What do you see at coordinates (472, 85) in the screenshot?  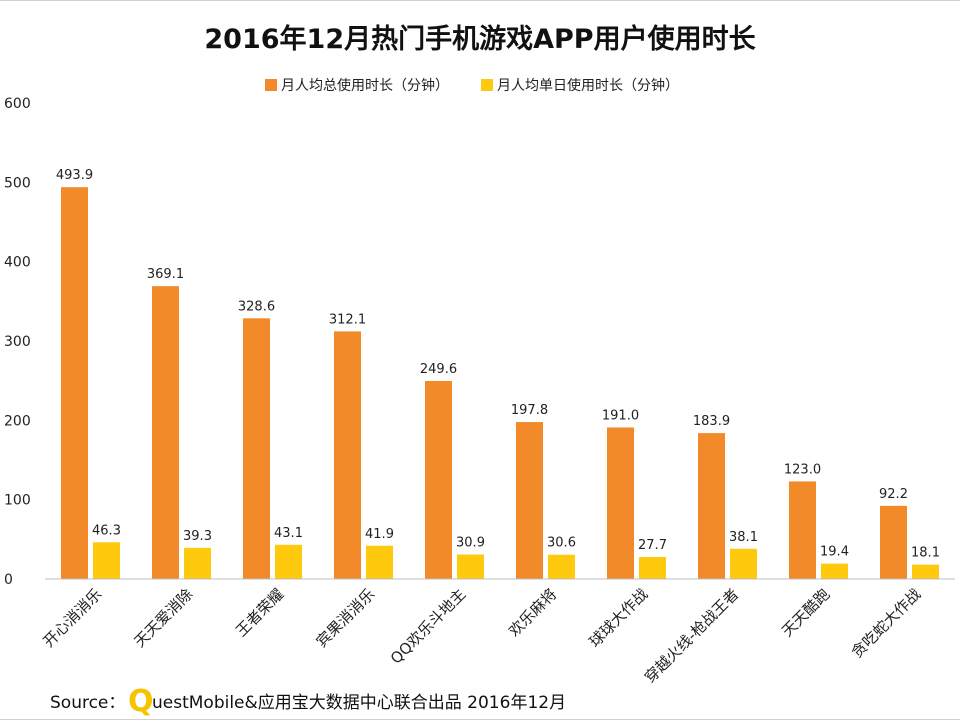 I see `legend: 月人均总使用时长（分钟） 月人均单日使用时长（分钟）` at bounding box center [472, 85].